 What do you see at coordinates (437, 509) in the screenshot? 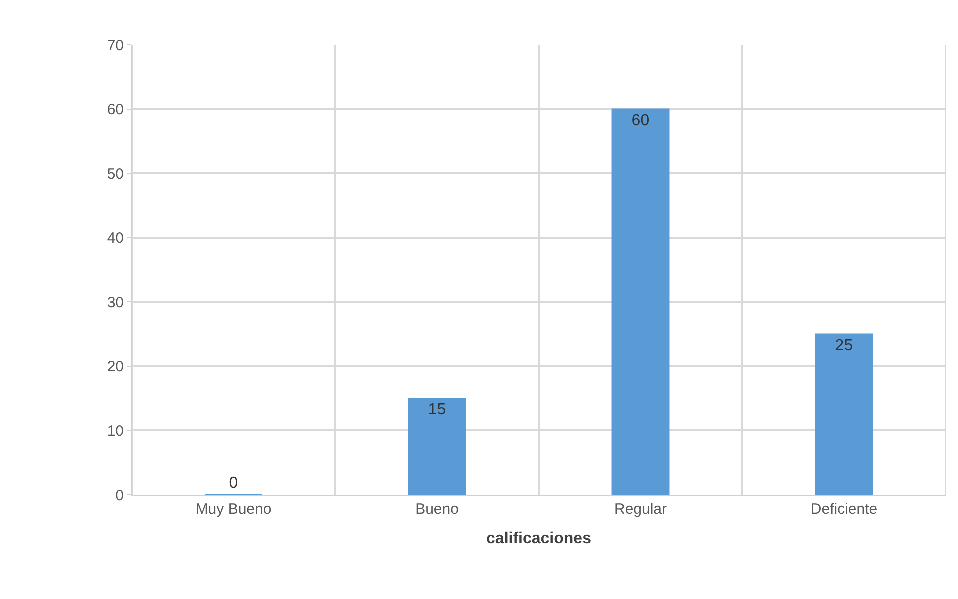
I see `x-tick-label: Bueno` at bounding box center [437, 509].